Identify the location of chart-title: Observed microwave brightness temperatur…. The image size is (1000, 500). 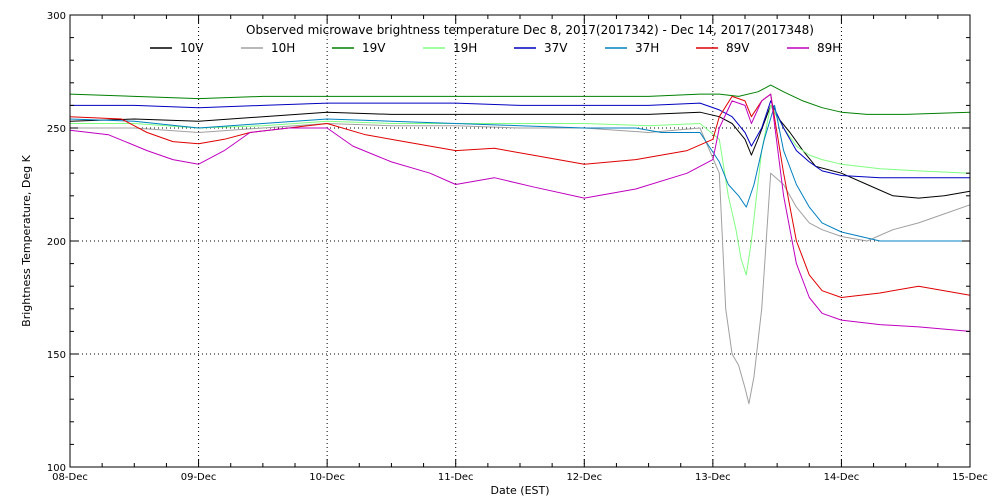
(530, 30).